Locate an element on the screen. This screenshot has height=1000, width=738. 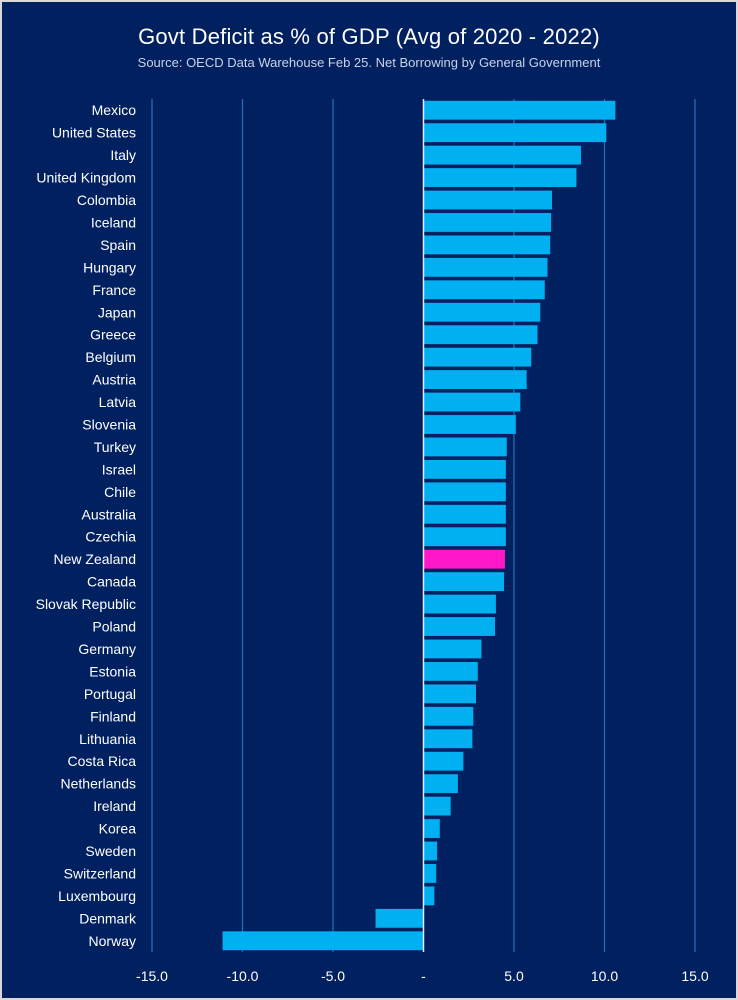
category-label: Israel is located at coordinates (119, 469).